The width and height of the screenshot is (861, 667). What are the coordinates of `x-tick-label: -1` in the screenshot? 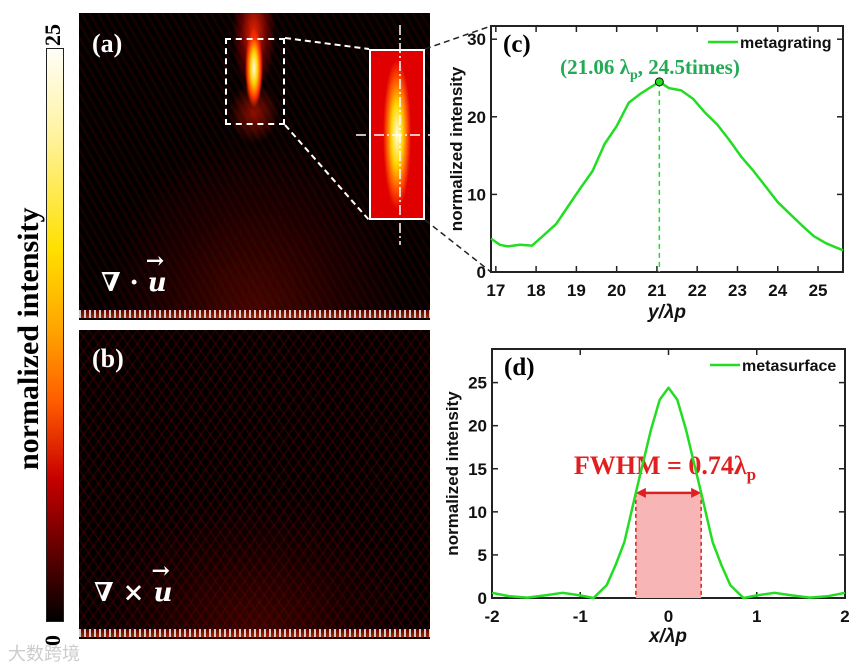 It's located at (580, 616).